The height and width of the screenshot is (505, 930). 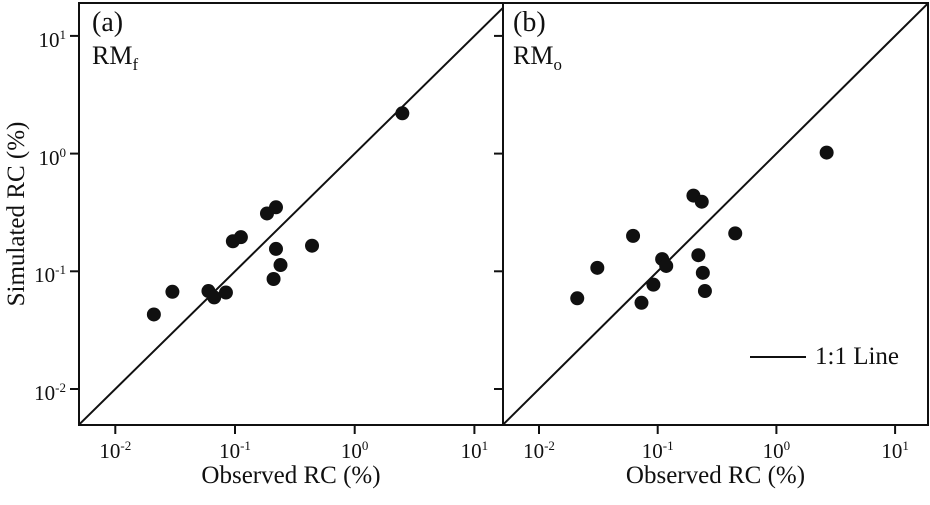 I want to click on panel-b-model-label: RMo, so click(x=537, y=60).